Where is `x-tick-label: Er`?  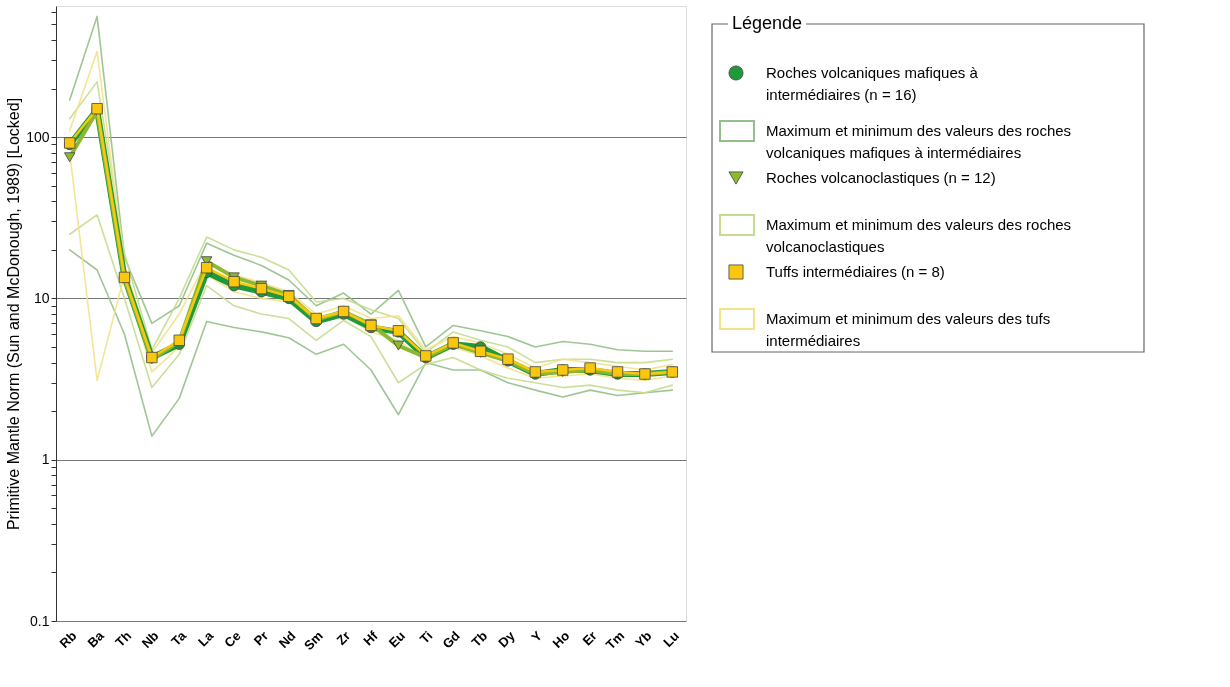
x-tick-label: Er is located at coordinates (589, 638).